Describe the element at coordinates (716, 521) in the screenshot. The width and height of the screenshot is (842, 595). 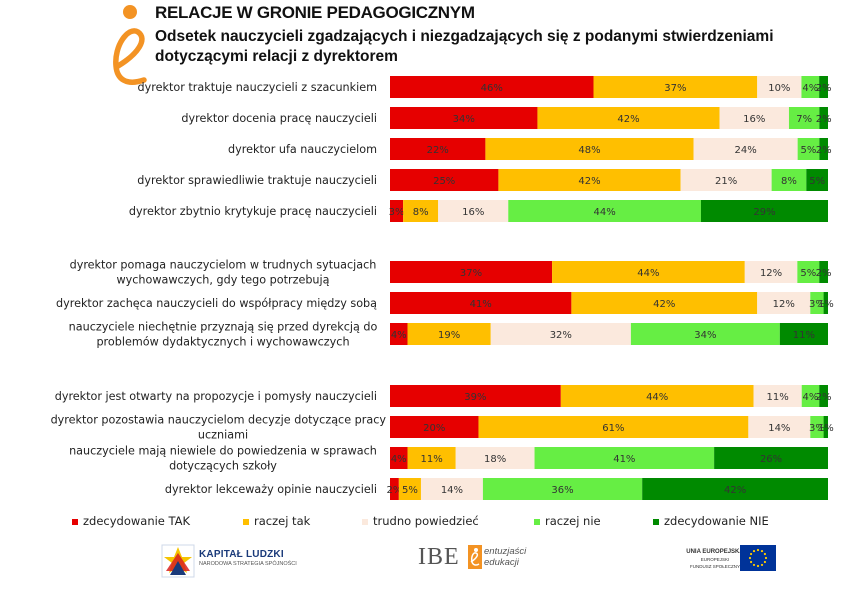
I see `legend-label: zdecydowanie NIE` at that location.